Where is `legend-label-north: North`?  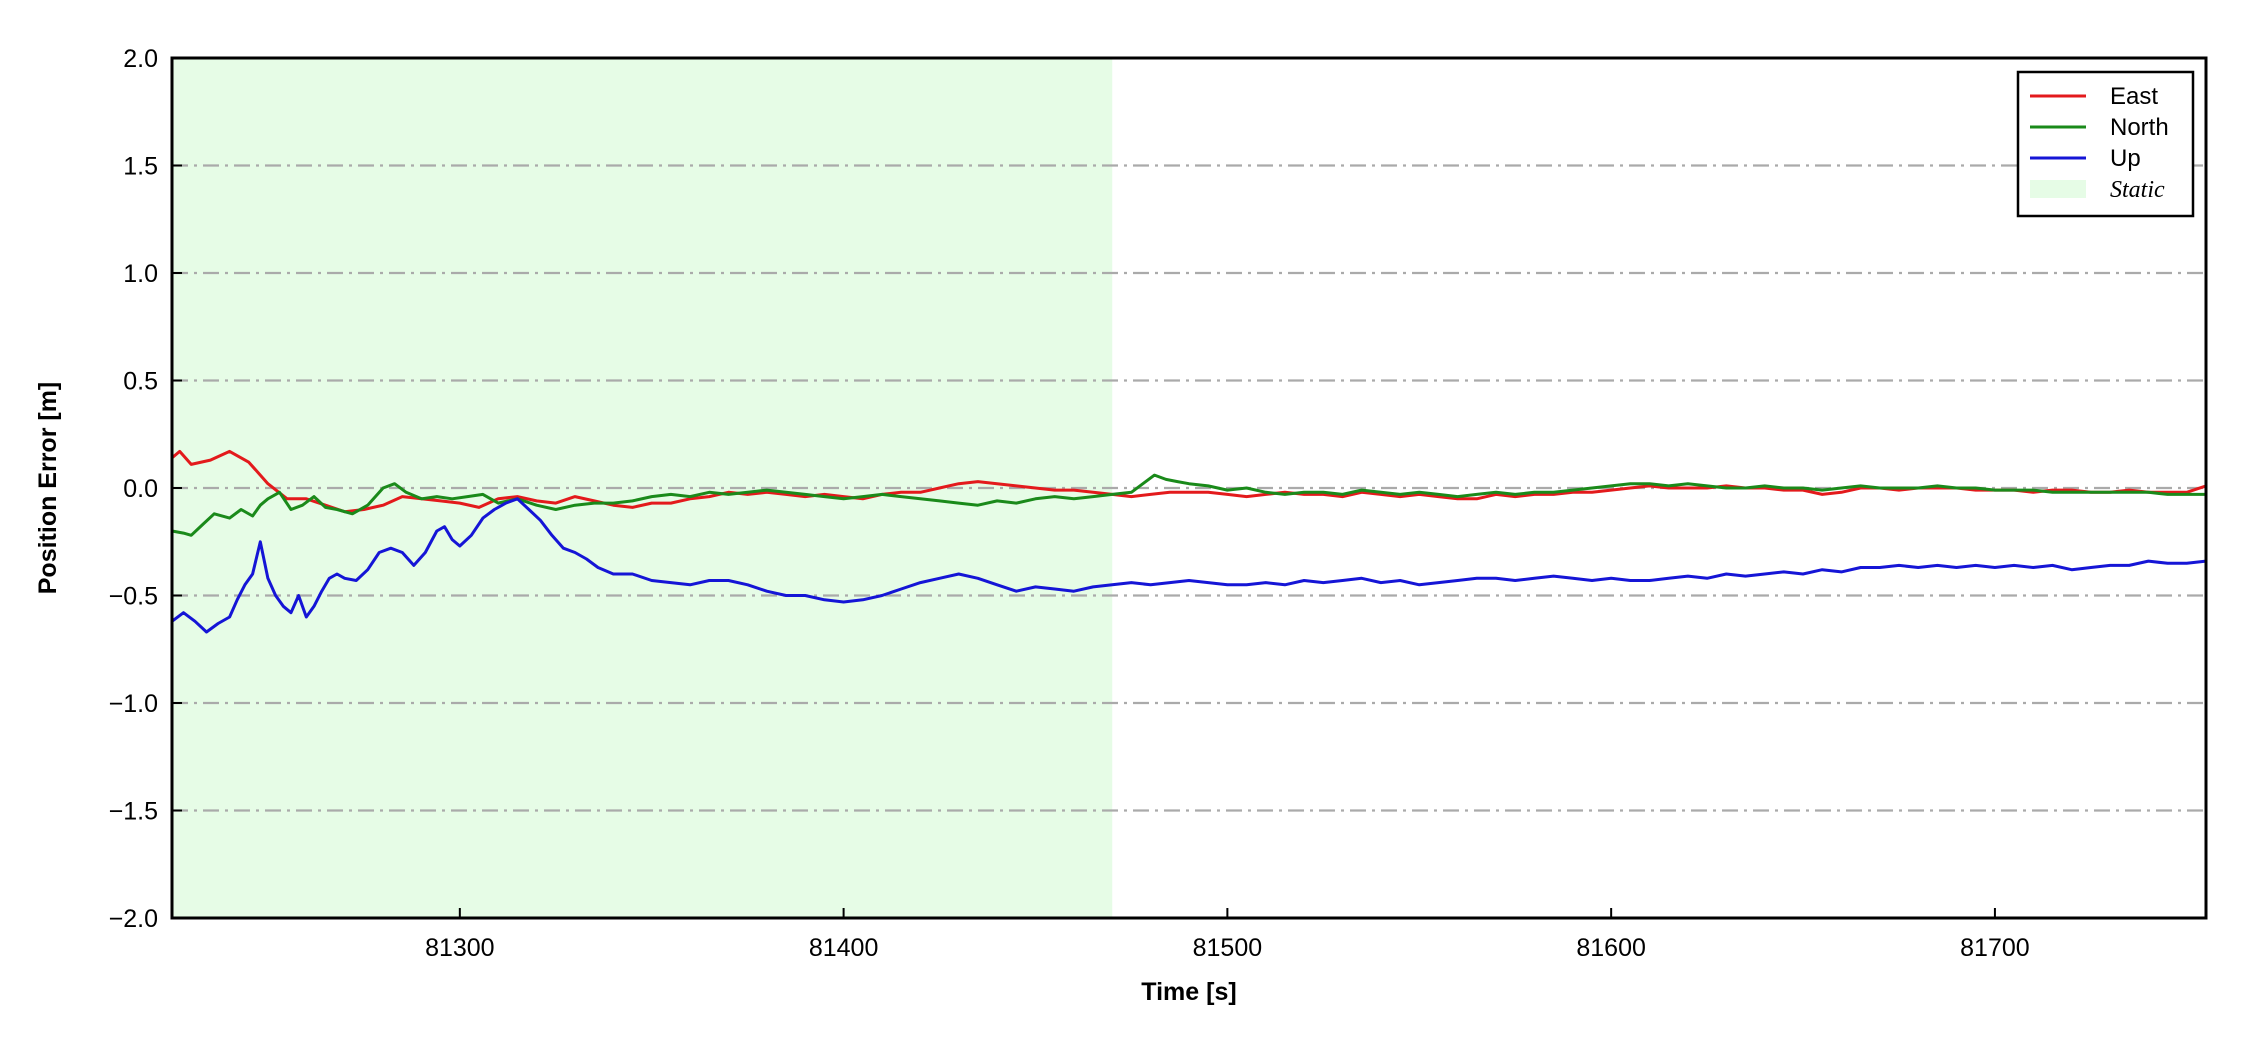 legend-label-north: North is located at coordinates (2139, 127).